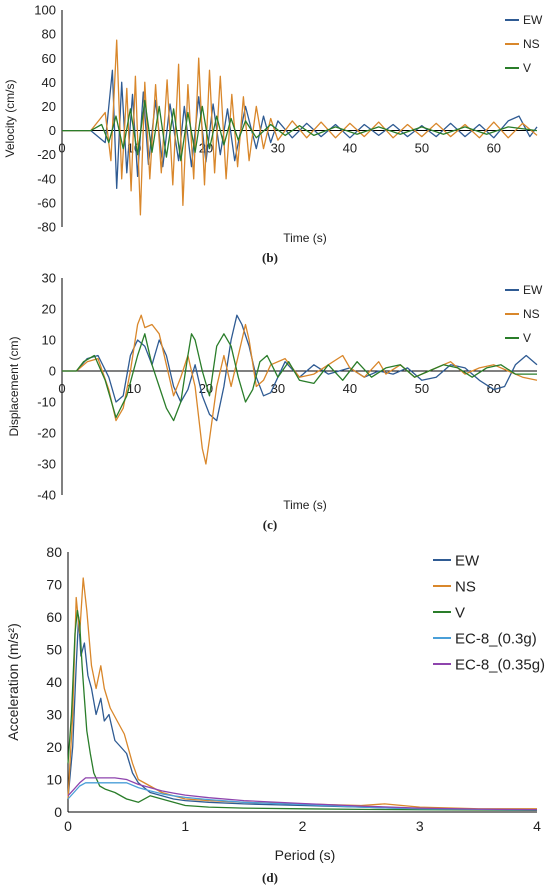  Describe the element at coordinates (305, 855) in the screenshot. I see `x-axis-label: Period (s)` at that location.